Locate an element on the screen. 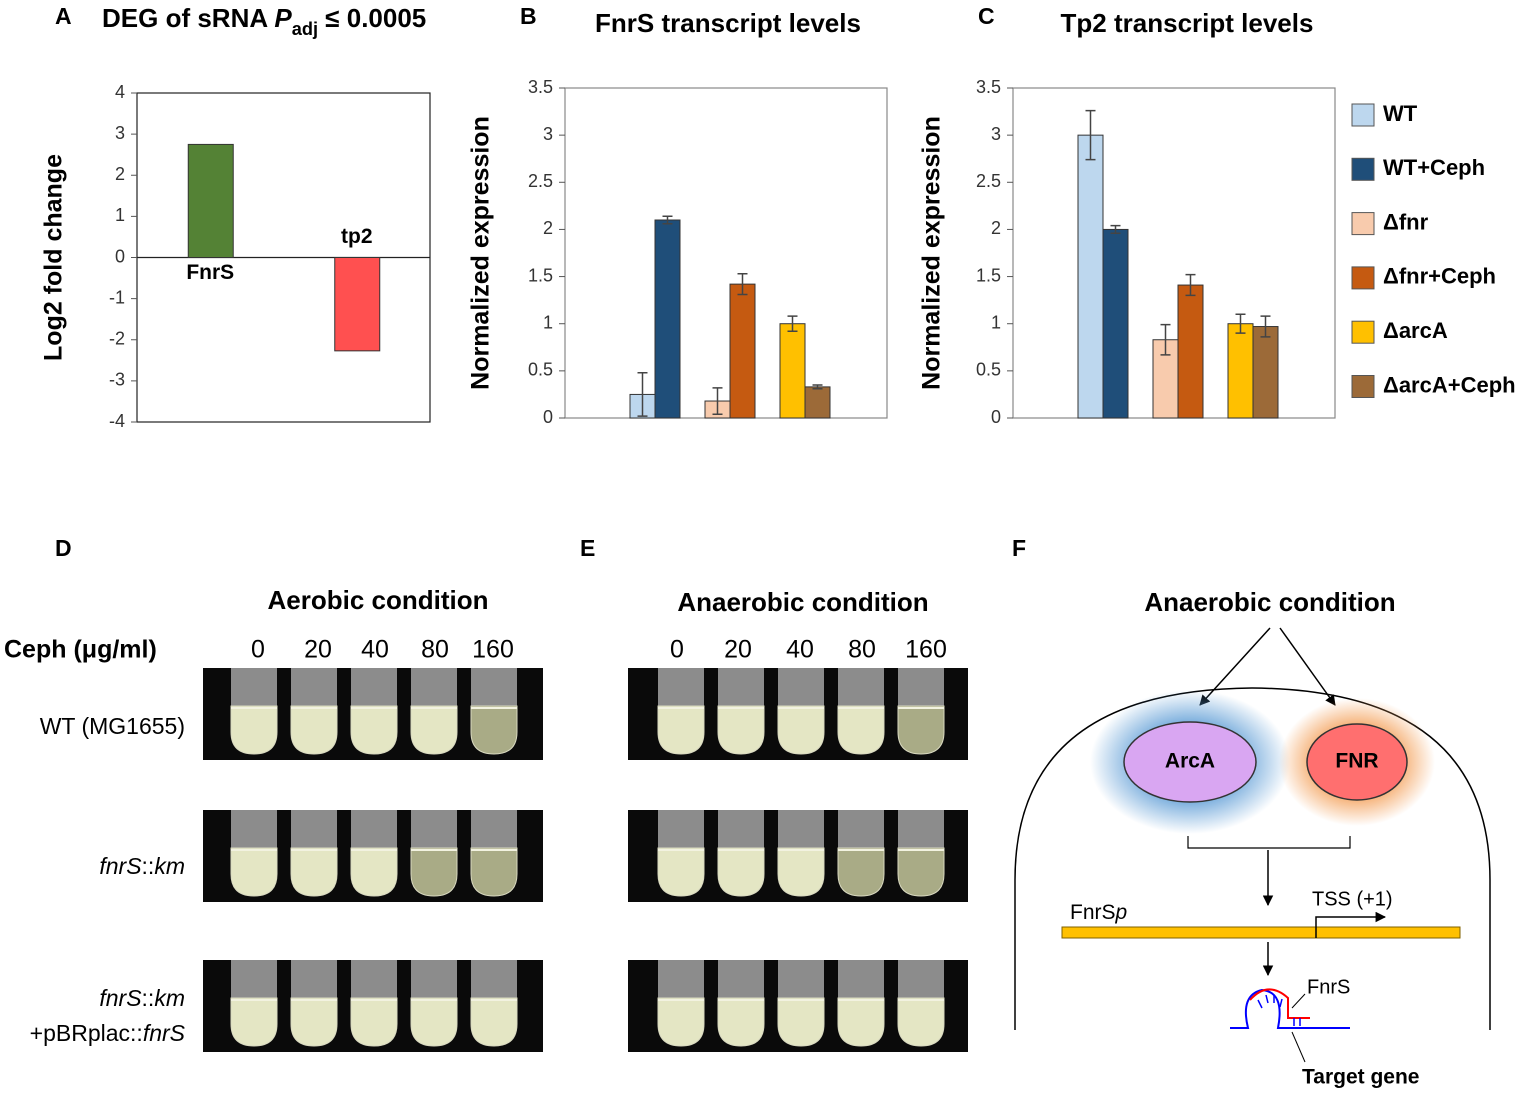  row-label: +pBRplac::fnrS is located at coordinates (108, 1033).